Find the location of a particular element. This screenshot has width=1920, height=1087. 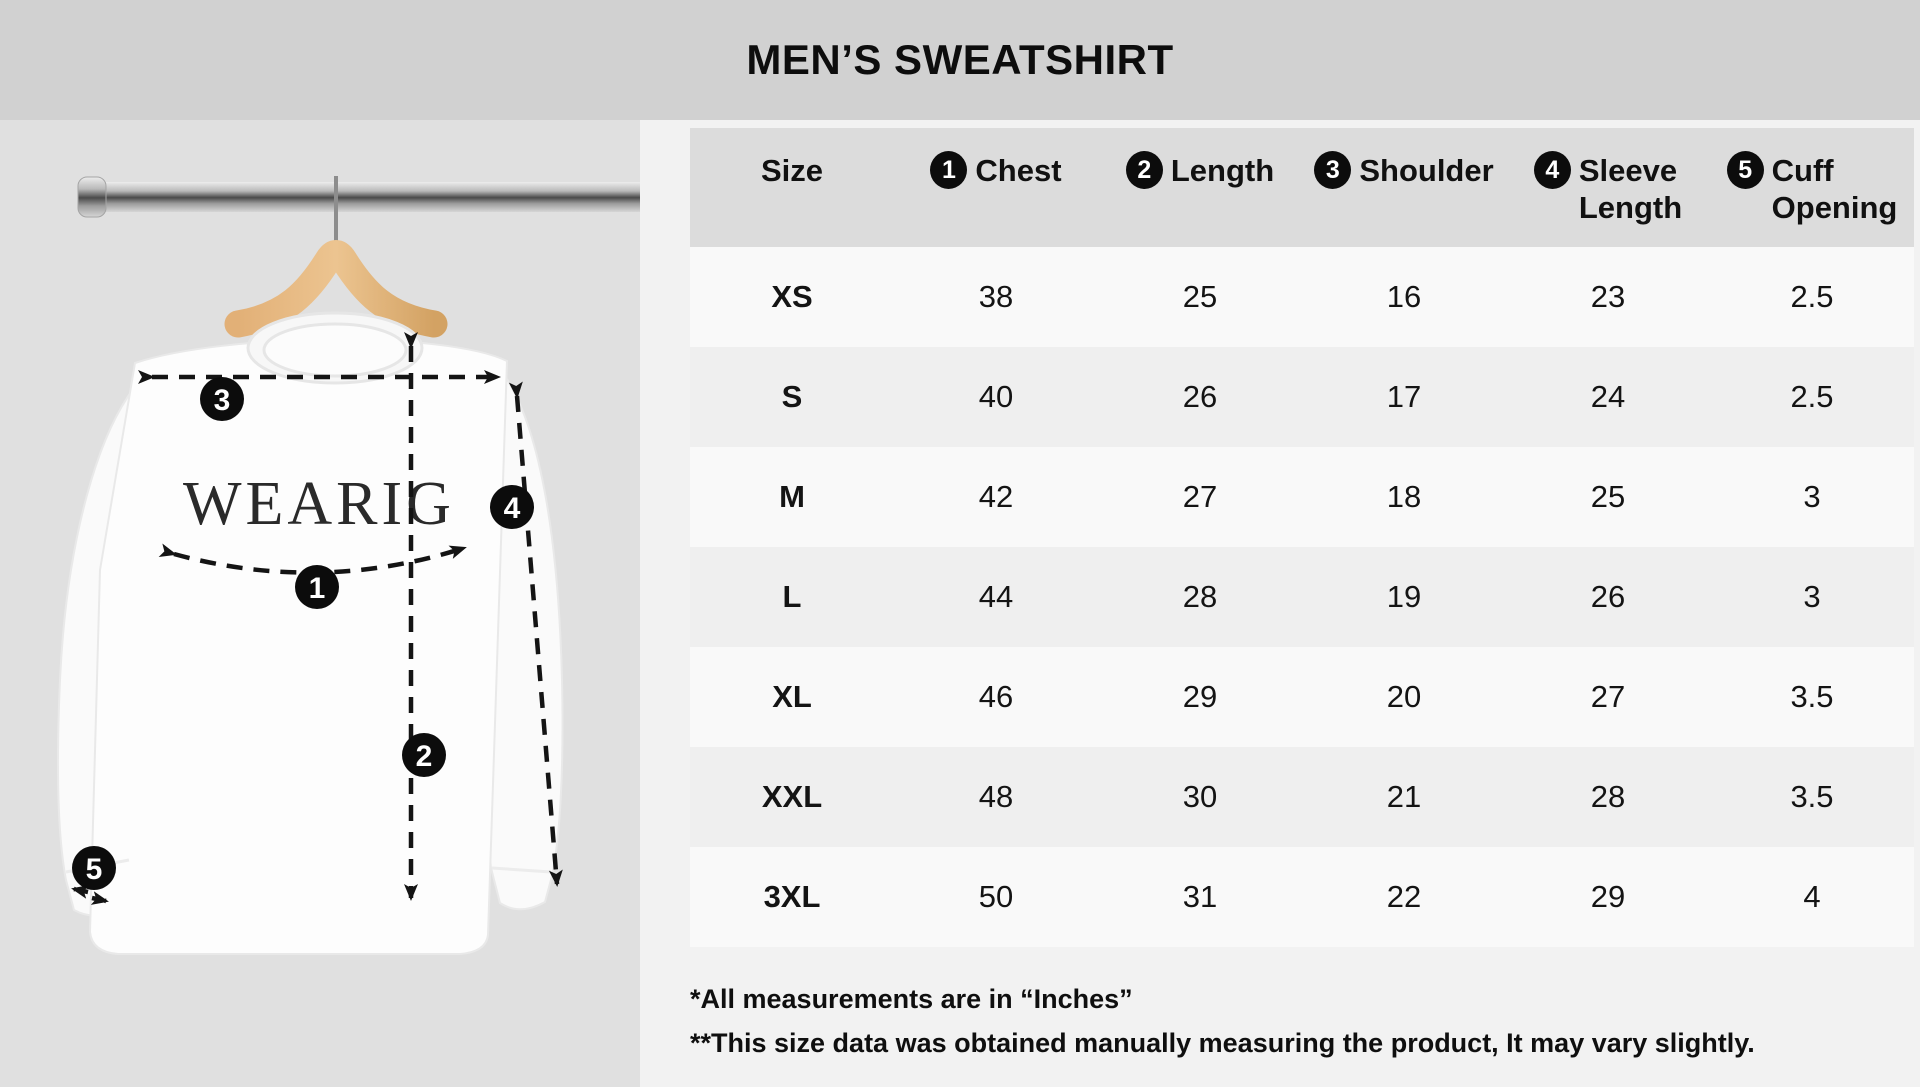

column-label: Chest is located at coordinates (1018, 170).